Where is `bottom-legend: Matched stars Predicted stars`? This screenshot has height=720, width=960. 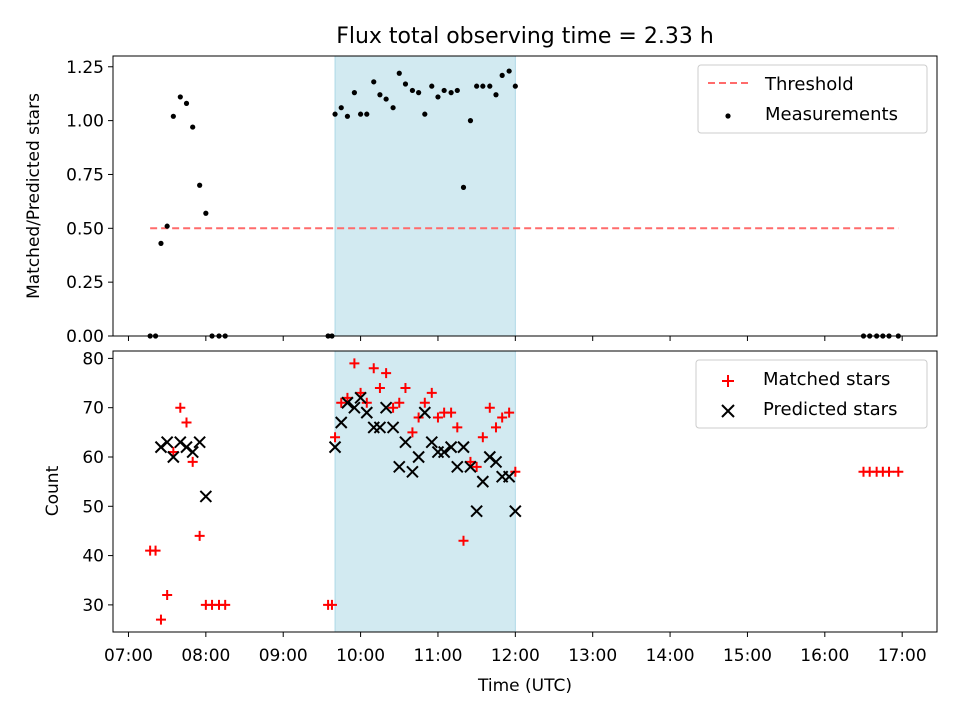 bottom-legend: Matched stars Predicted stars is located at coordinates (811, 394).